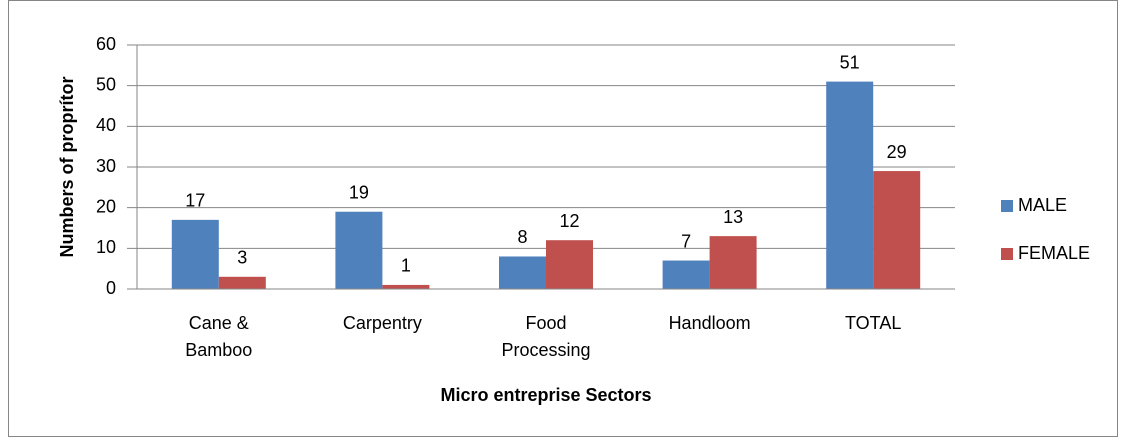  I want to click on y-axis-title: Numbers of proprítor, so click(67, 166).